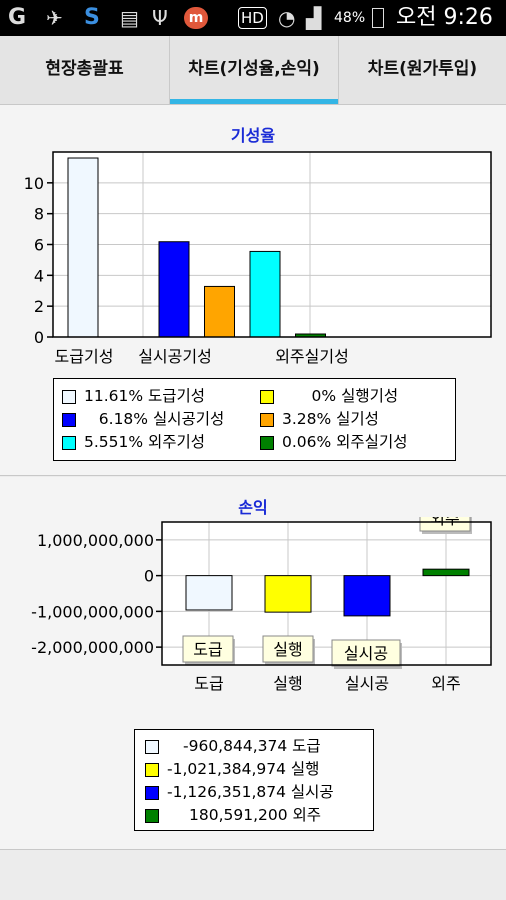  What do you see at coordinates (367, 683) in the screenshot?
I see `x-tick-label: 실시공` at bounding box center [367, 683].